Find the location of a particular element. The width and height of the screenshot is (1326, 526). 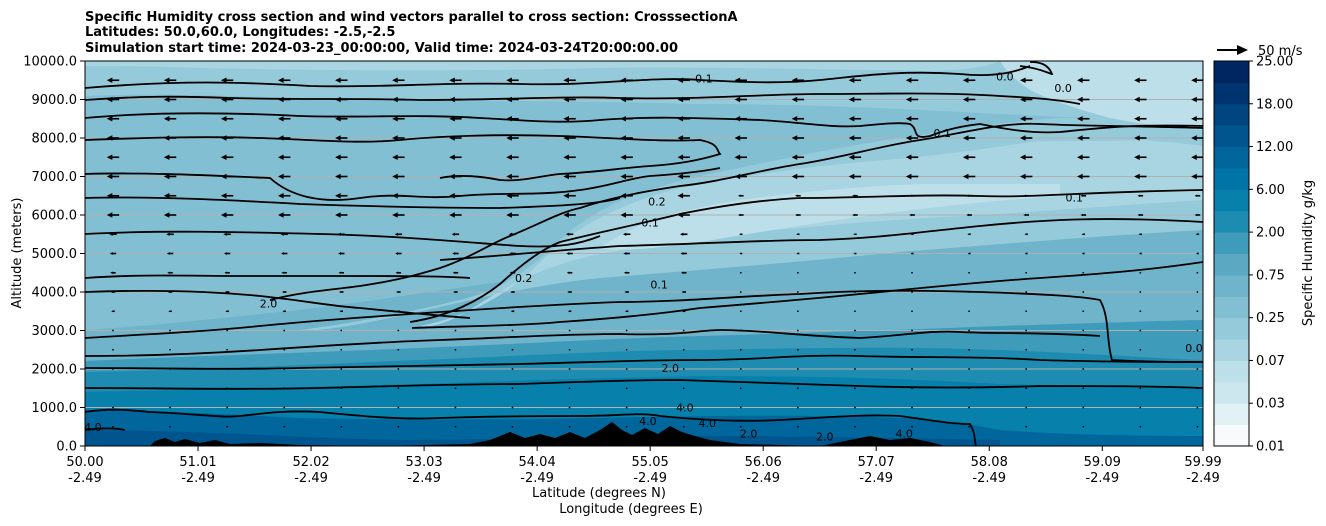

contour-label: 4.0 is located at coordinates (685, 408).